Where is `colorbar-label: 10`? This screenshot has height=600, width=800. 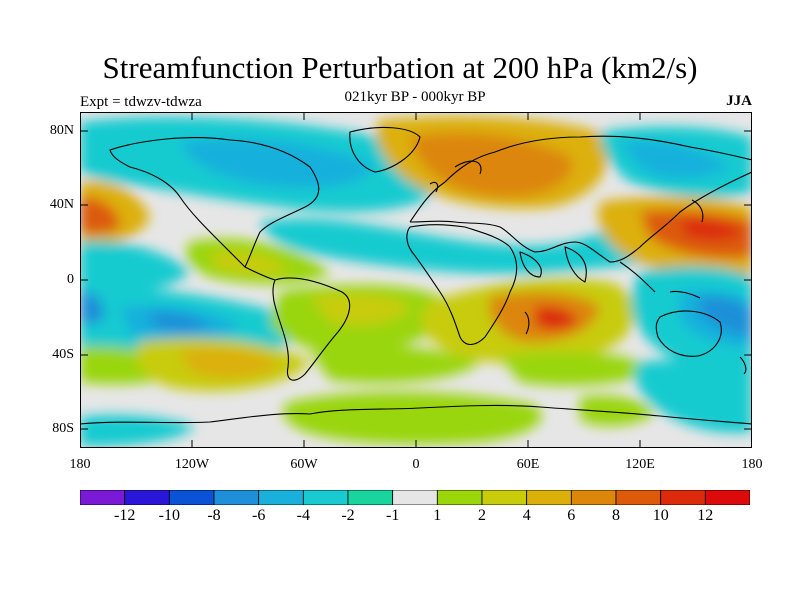 colorbar-label: 10 is located at coordinates (660, 515).